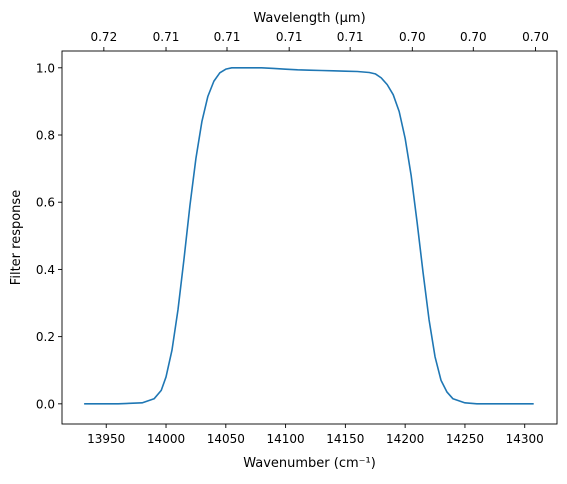 The height and width of the screenshot is (484, 567). Describe the element at coordinates (103, 37) in the screenshot. I see `top-tick-label: 0.72` at that location.